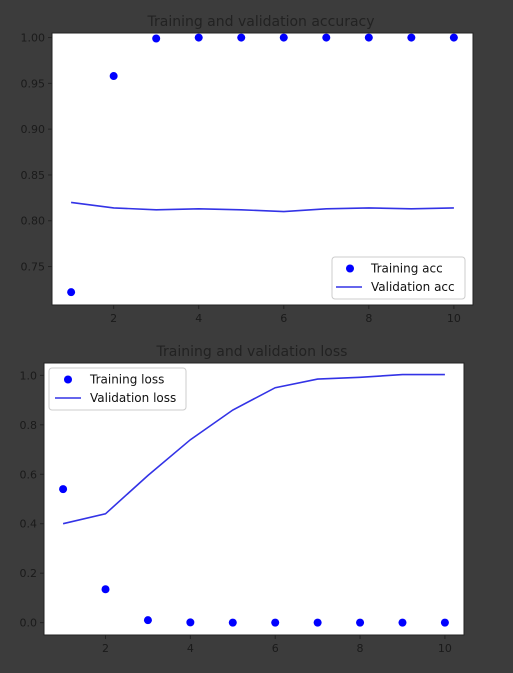  Describe the element at coordinates (275, 648) in the screenshot. I see `loss-x-tick-label: 6` at that location.